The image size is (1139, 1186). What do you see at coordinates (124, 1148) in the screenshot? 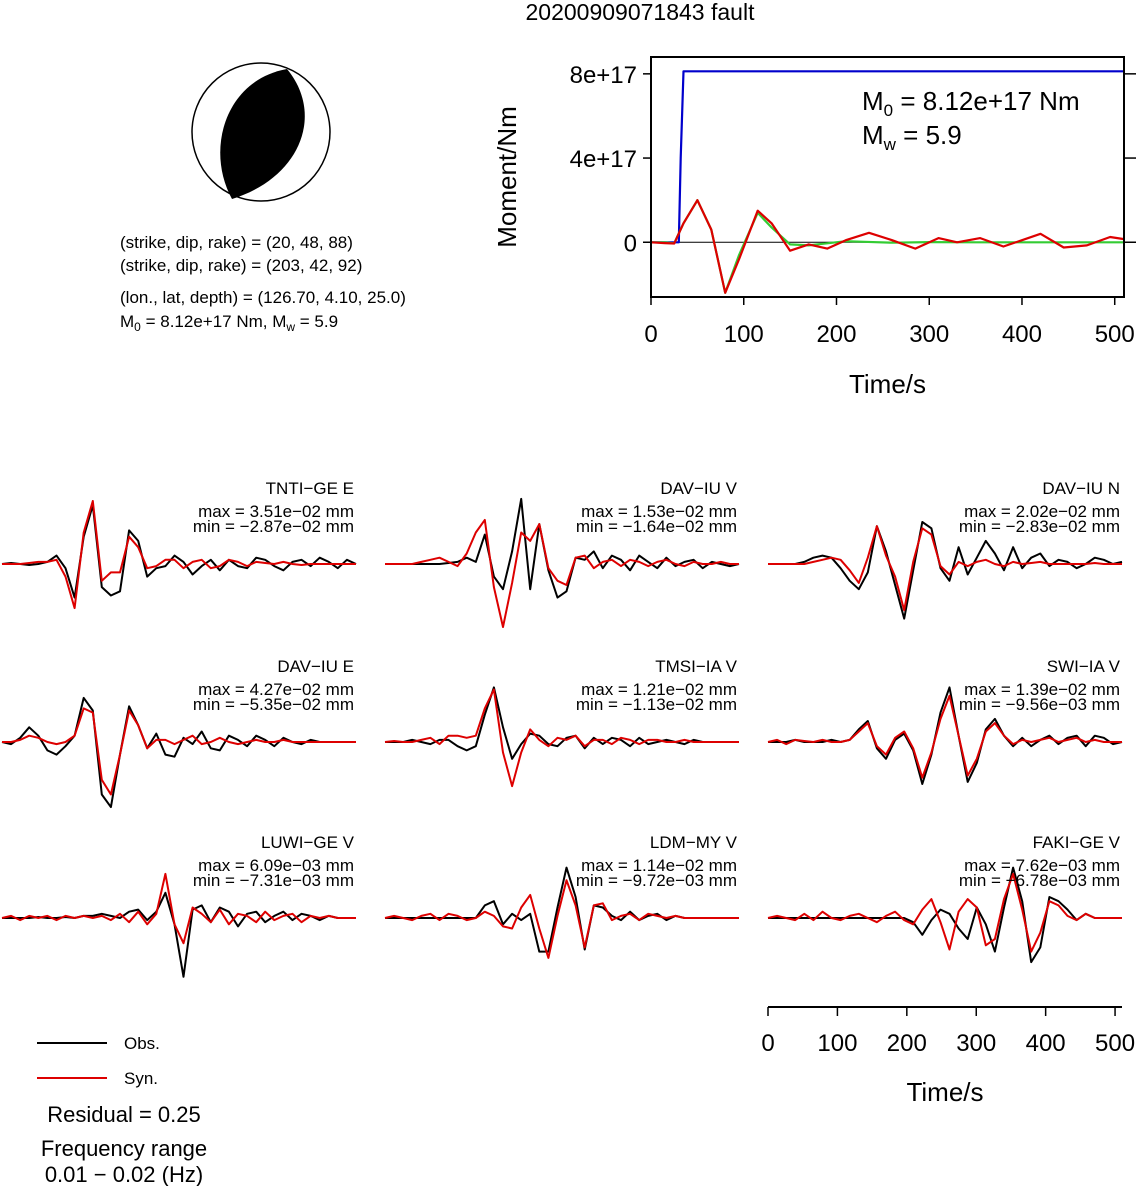
I see `frequency-range-title: Frequency range` at bounding box center [124, 1148].